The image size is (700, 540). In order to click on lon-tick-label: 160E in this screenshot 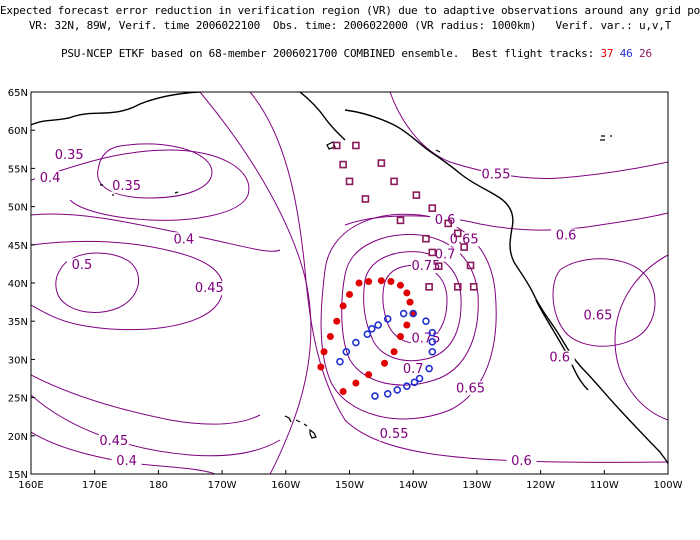, I will do `click(30, 485)`.